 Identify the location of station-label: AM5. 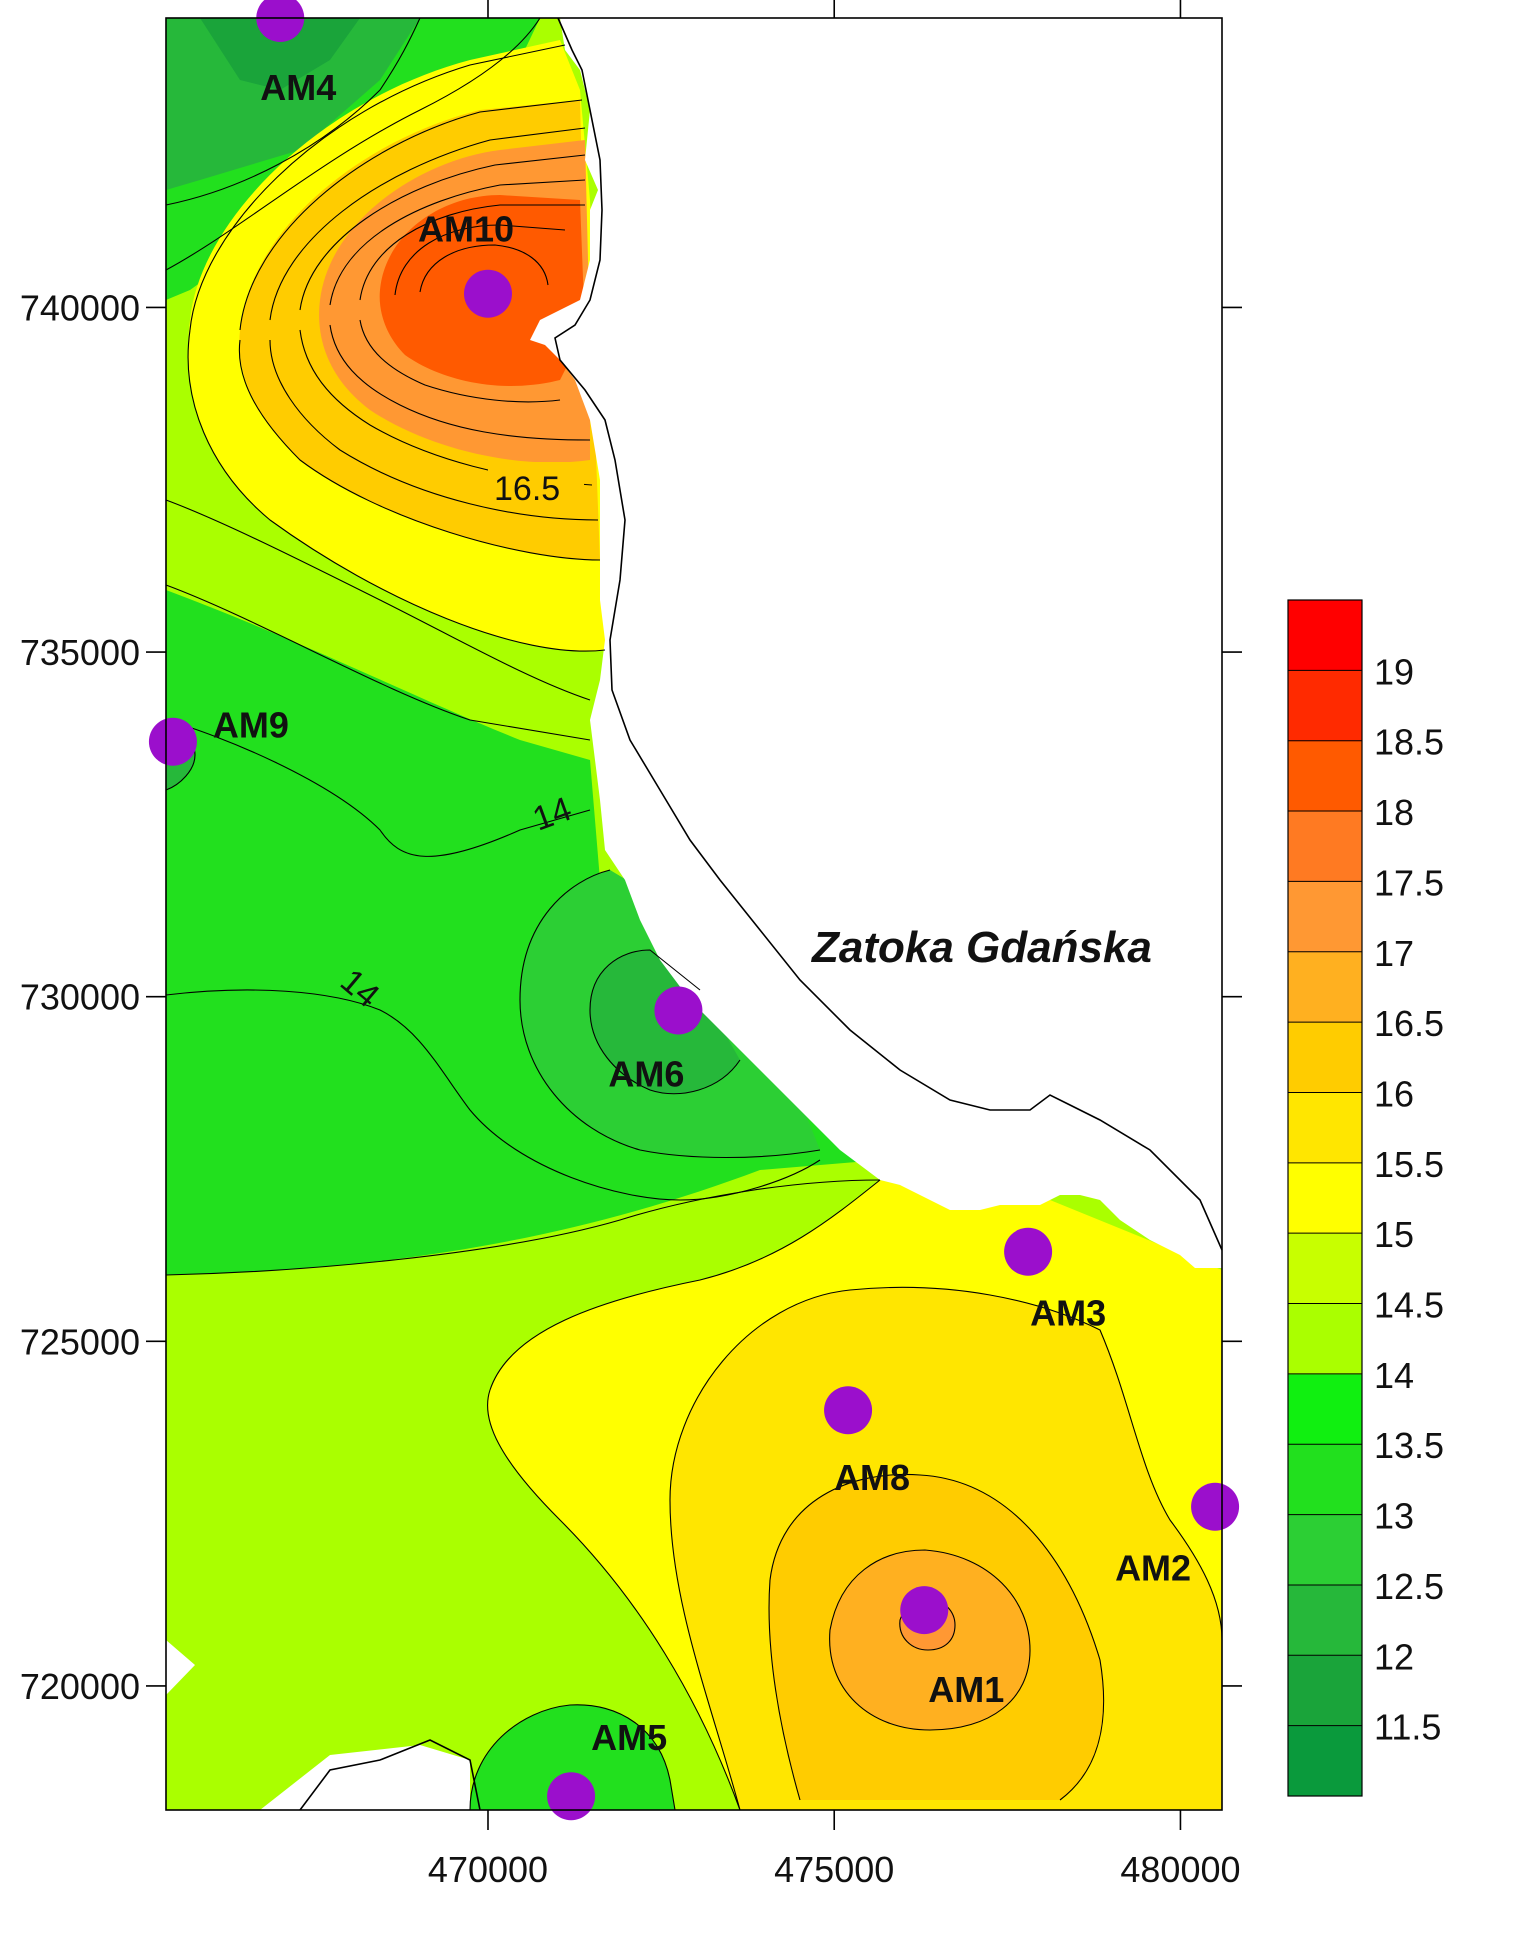
(629, 1737).